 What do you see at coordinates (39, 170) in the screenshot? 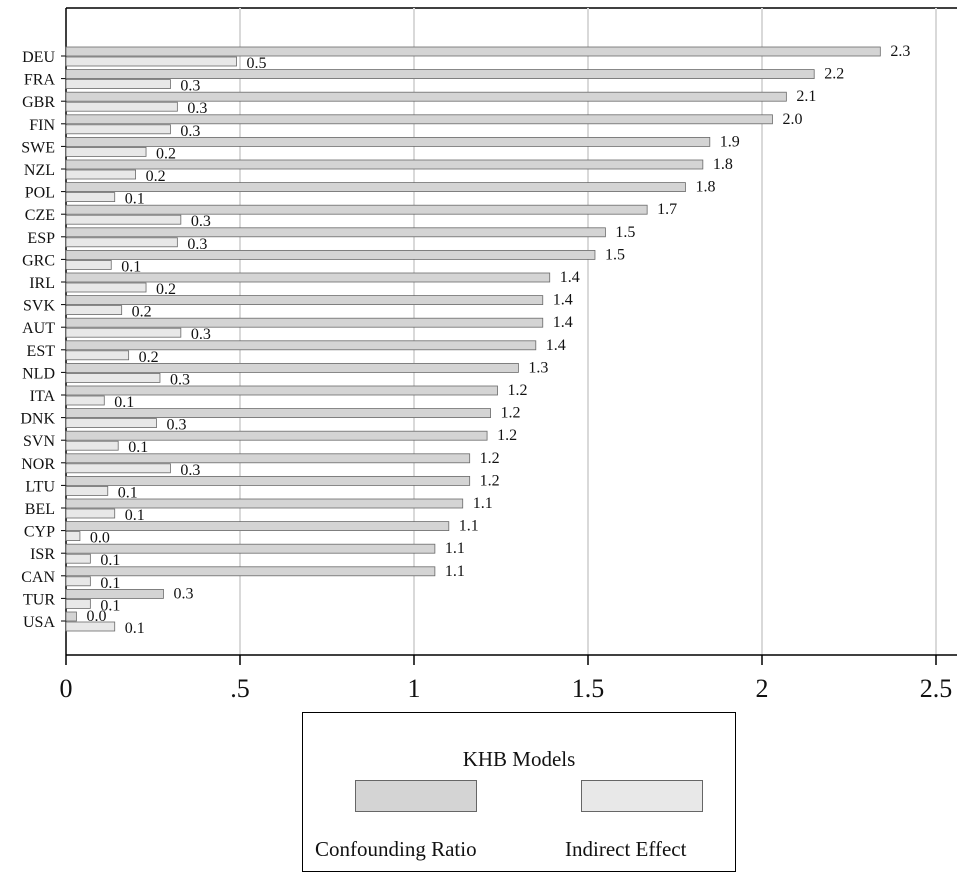
I see `category-label-nzl: NZL` at bounding box center [39, 170].